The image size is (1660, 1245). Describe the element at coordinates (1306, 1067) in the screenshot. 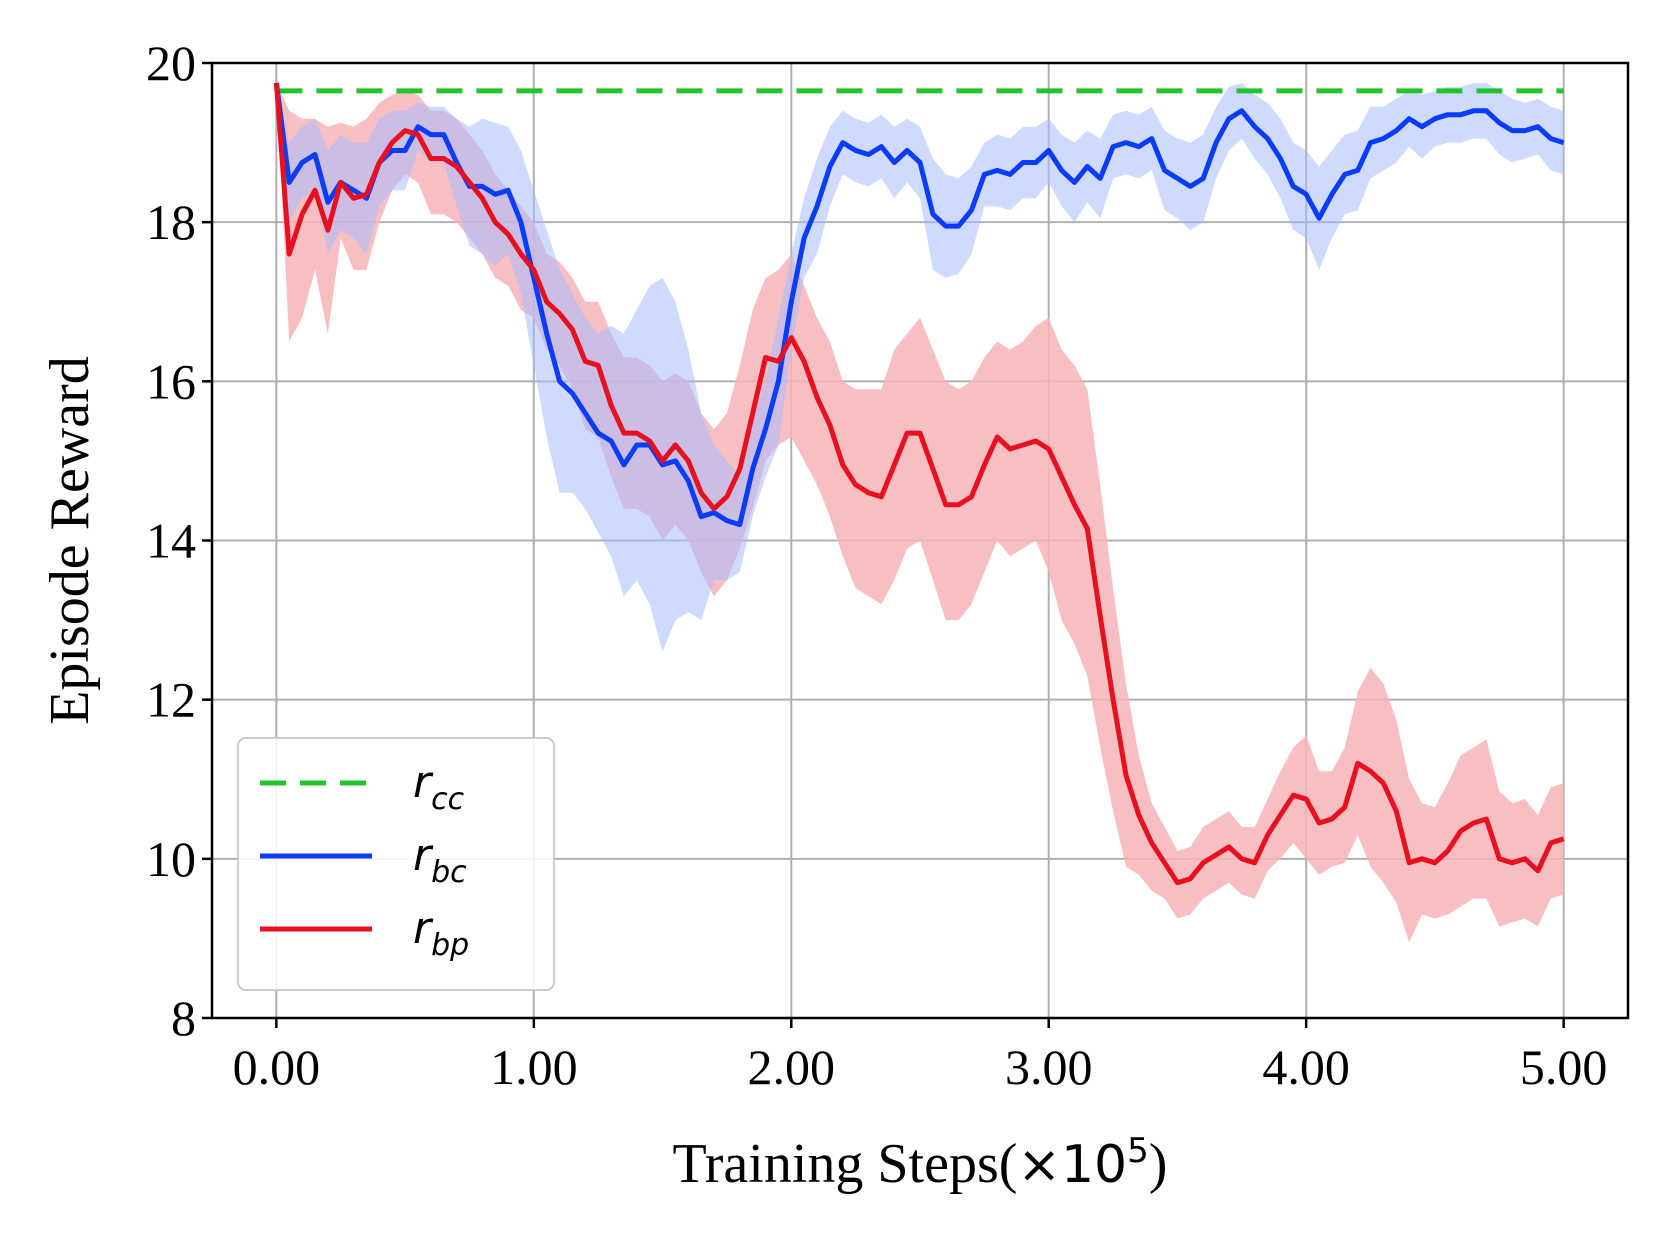

I see `x-tick-label: 4.00` at that location.